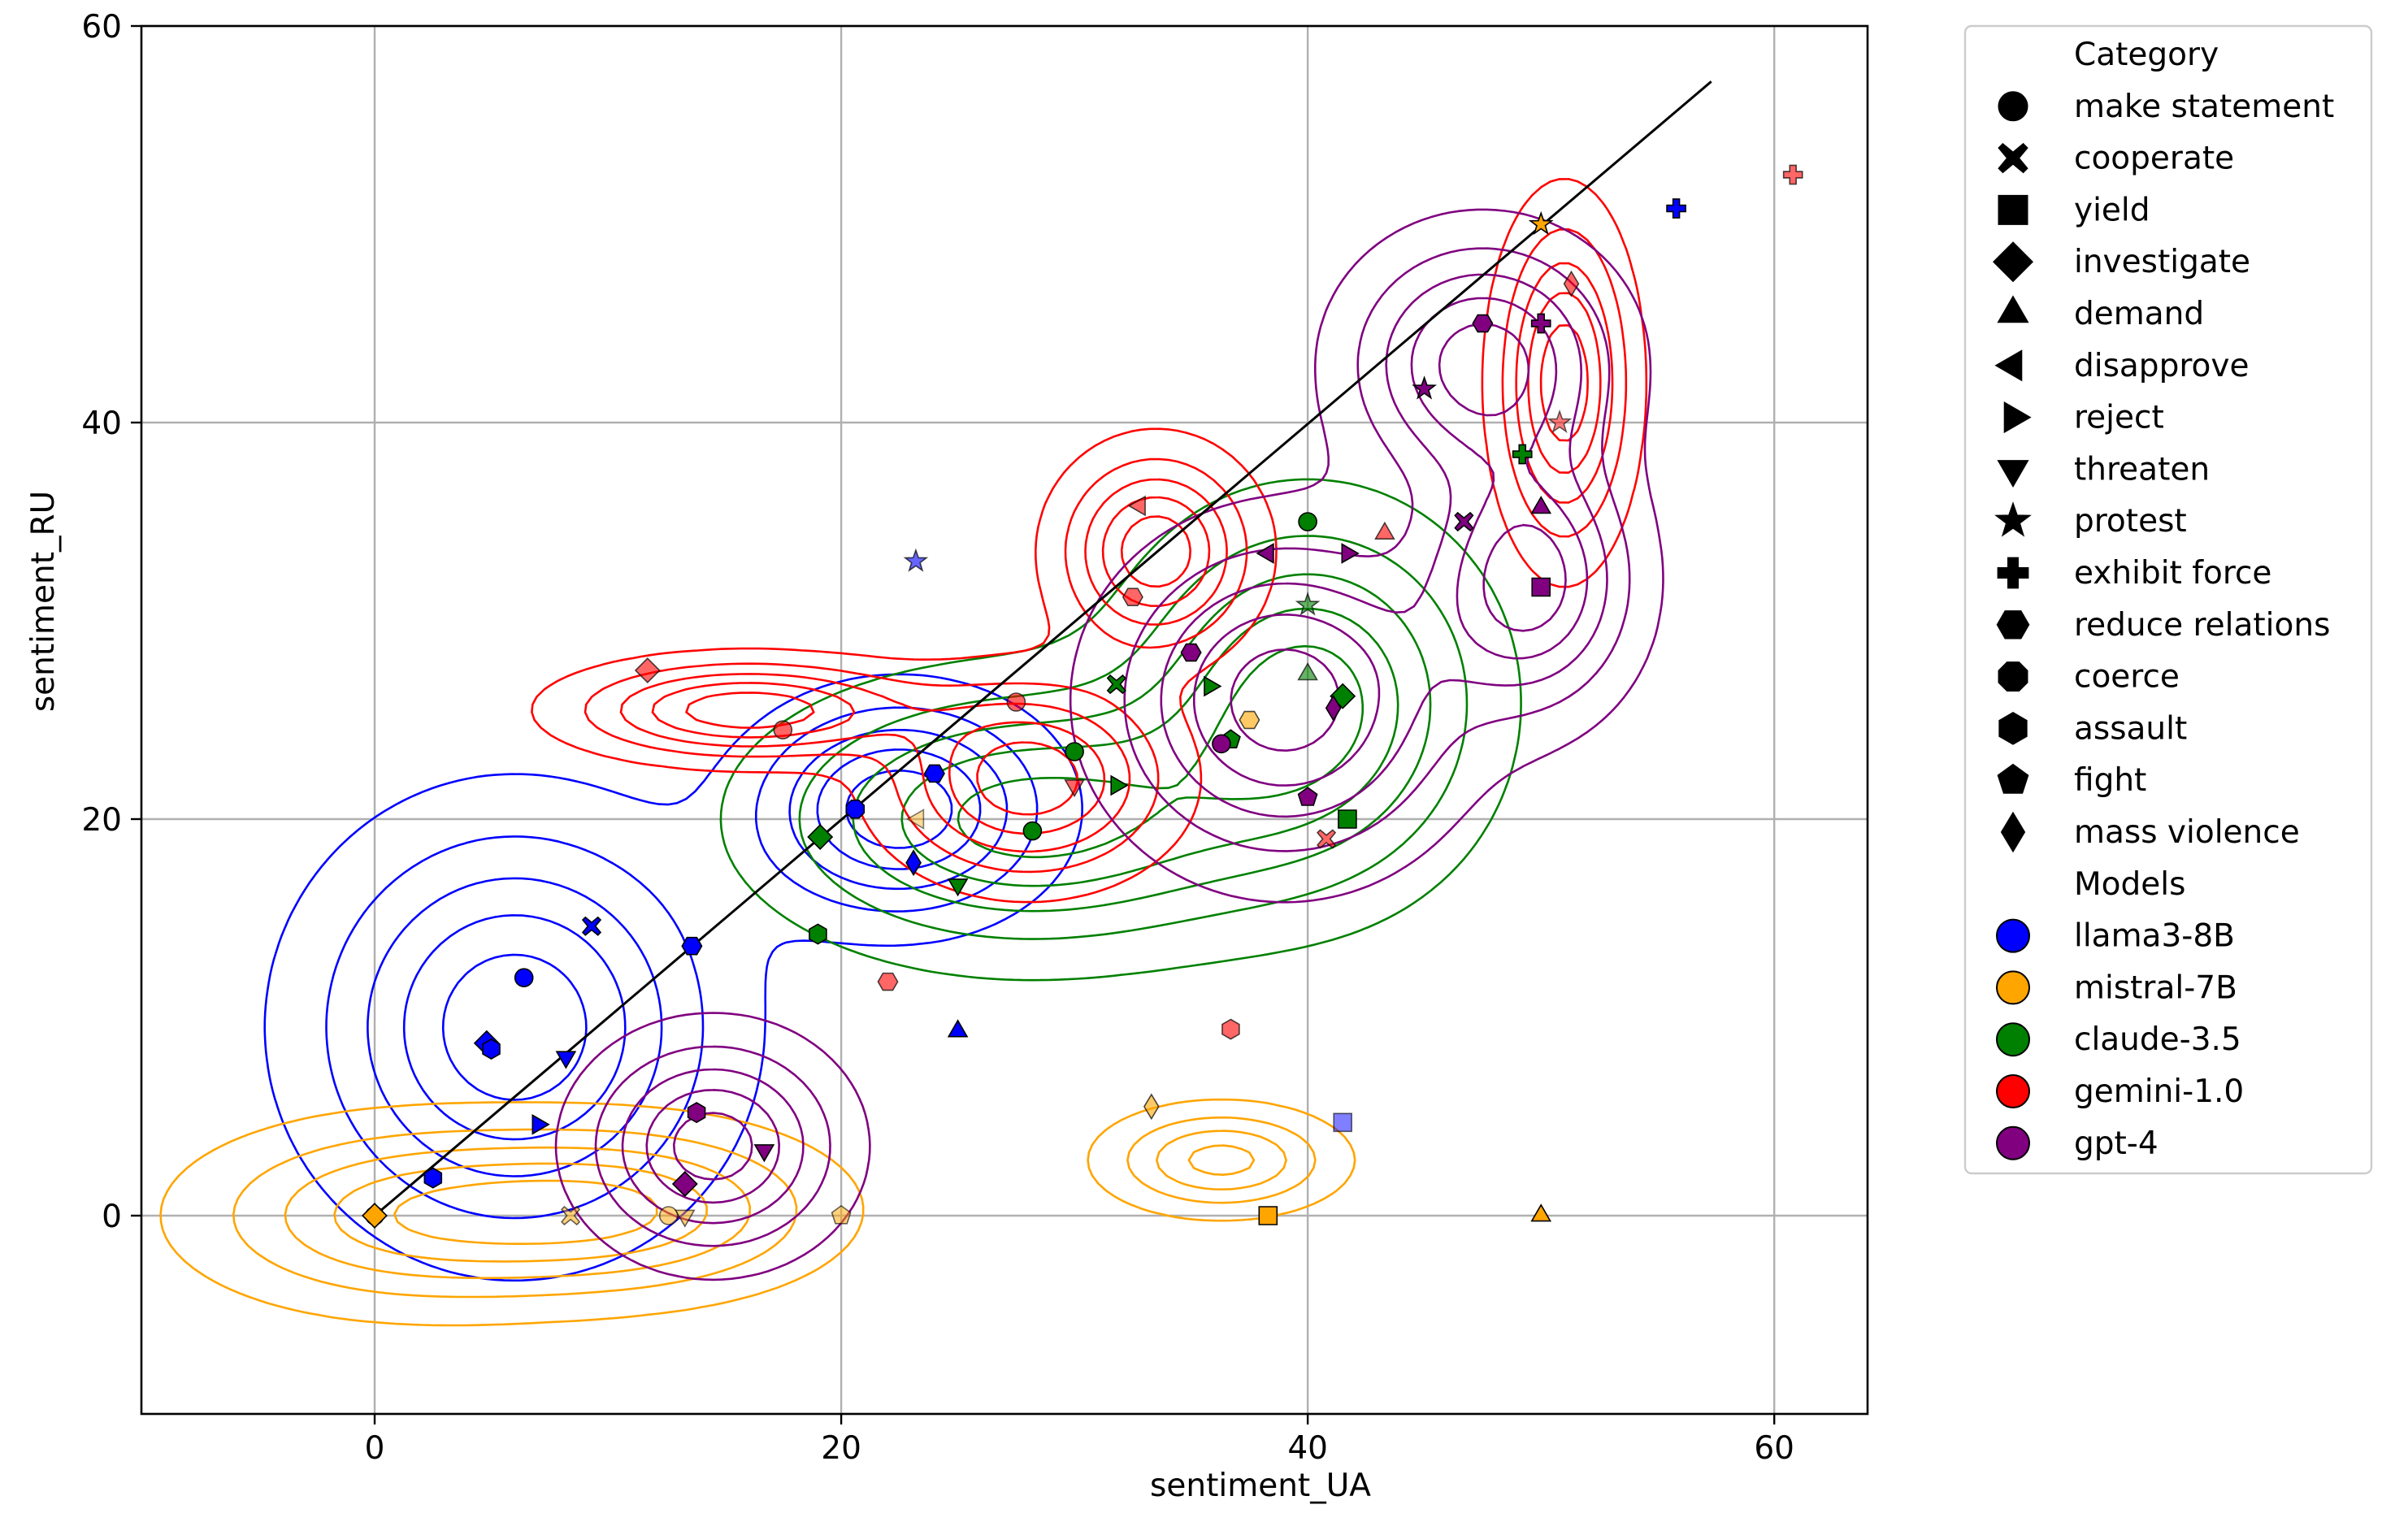  Describe the element at coordinates (2162, 262) in the screenshot. I see `legend-category-label: investigate` at that location.